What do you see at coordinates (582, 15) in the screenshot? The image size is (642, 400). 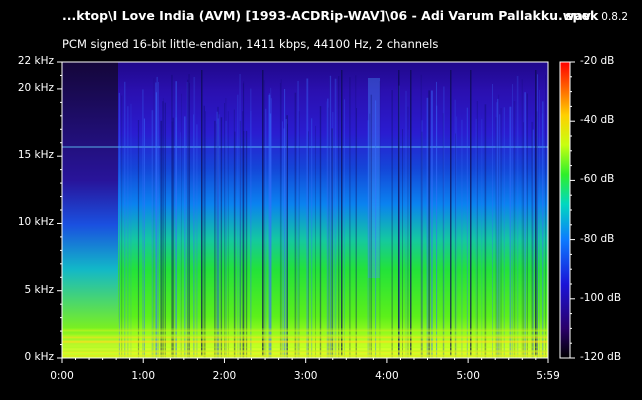 I see `app-name: spek` at bounding box center [582, 15].